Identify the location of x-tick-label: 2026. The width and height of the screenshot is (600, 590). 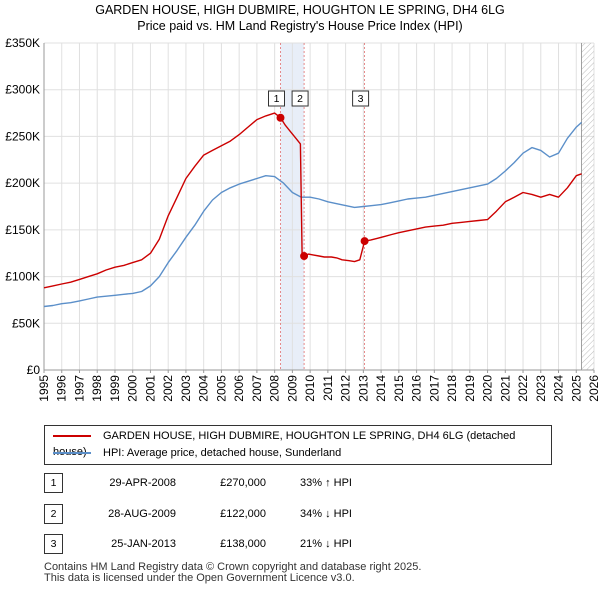
(593, 388).